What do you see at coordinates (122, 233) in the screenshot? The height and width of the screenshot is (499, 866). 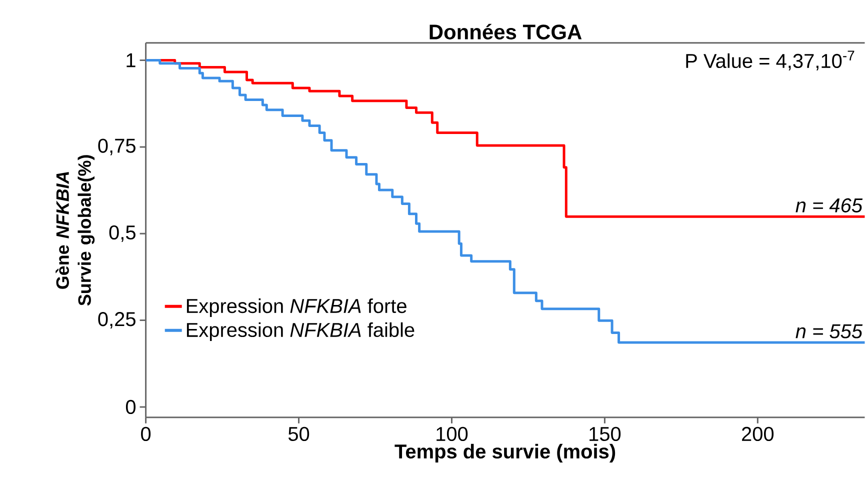 I see `y-tick-label: 0,5` at bounding box center [122, 233].